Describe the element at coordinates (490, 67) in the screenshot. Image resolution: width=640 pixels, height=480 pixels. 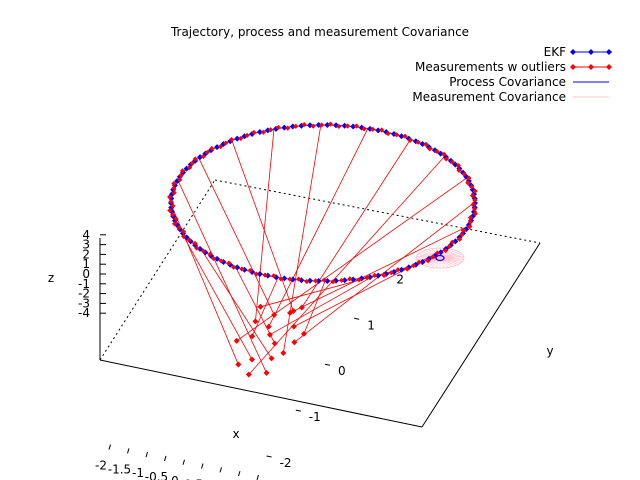
I see `legend-entry-measurements: Measurements w outliers` at that location.